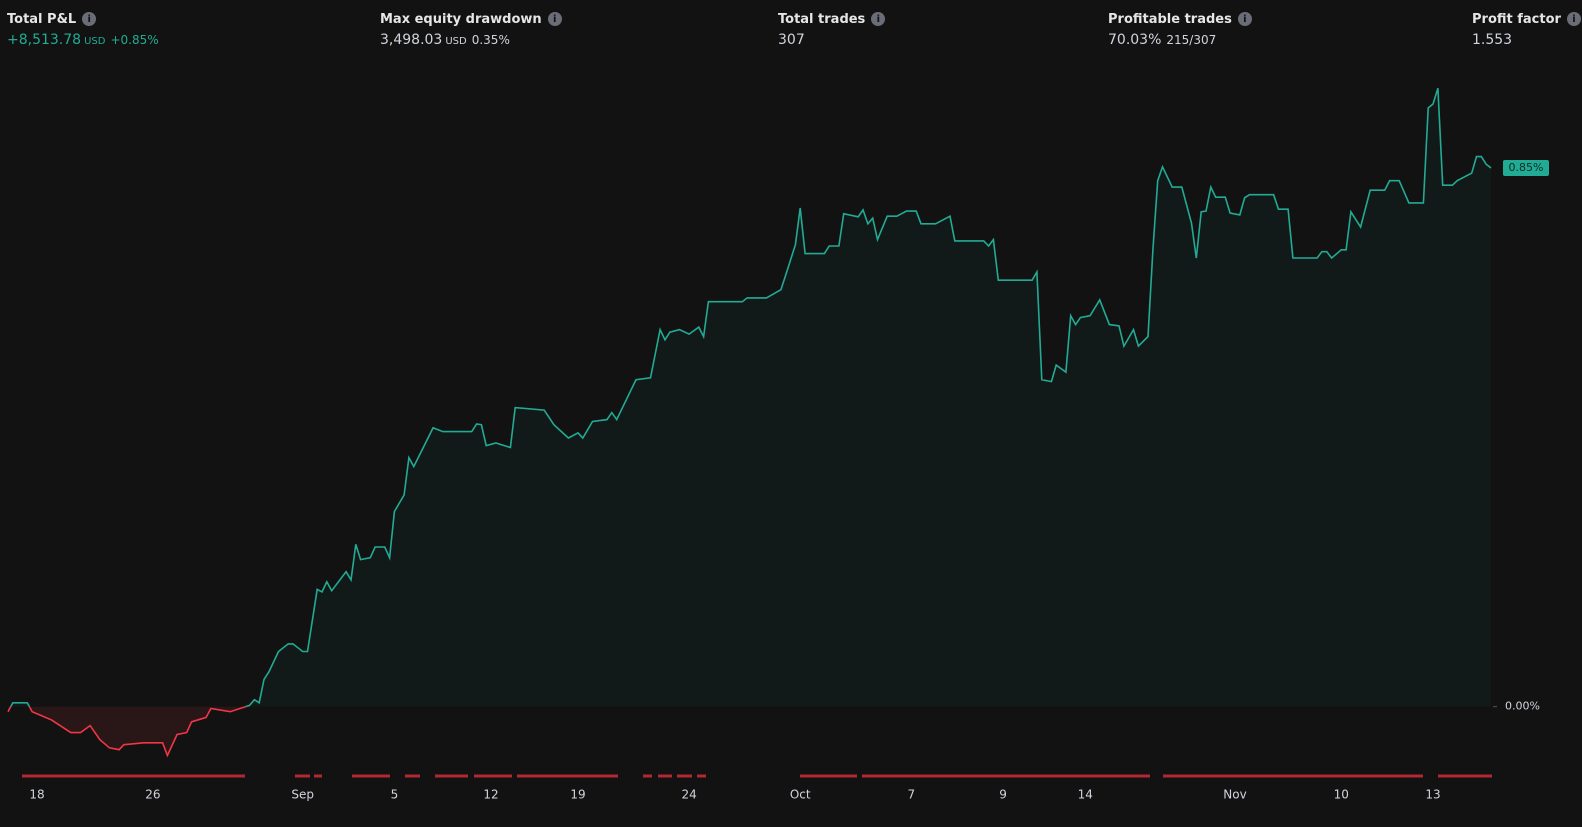  Describe the element at coordinates (1516, 19) in the screenshot. I see `metric-label: Profit factor` at that location.